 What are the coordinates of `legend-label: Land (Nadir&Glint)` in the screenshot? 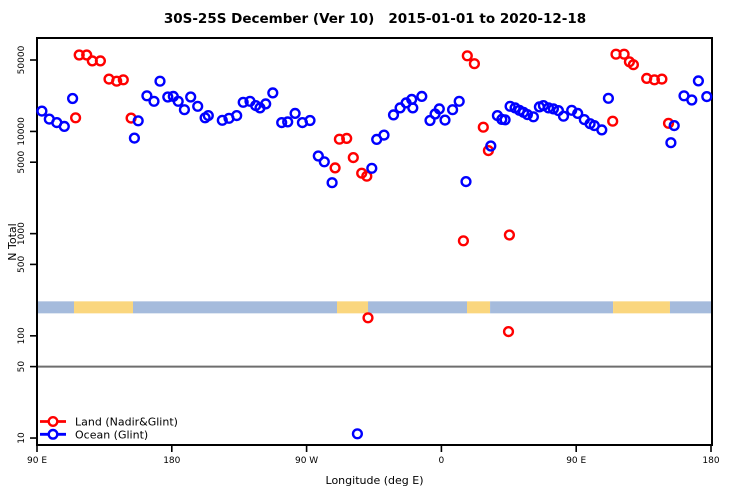 It's located at (126, 422).